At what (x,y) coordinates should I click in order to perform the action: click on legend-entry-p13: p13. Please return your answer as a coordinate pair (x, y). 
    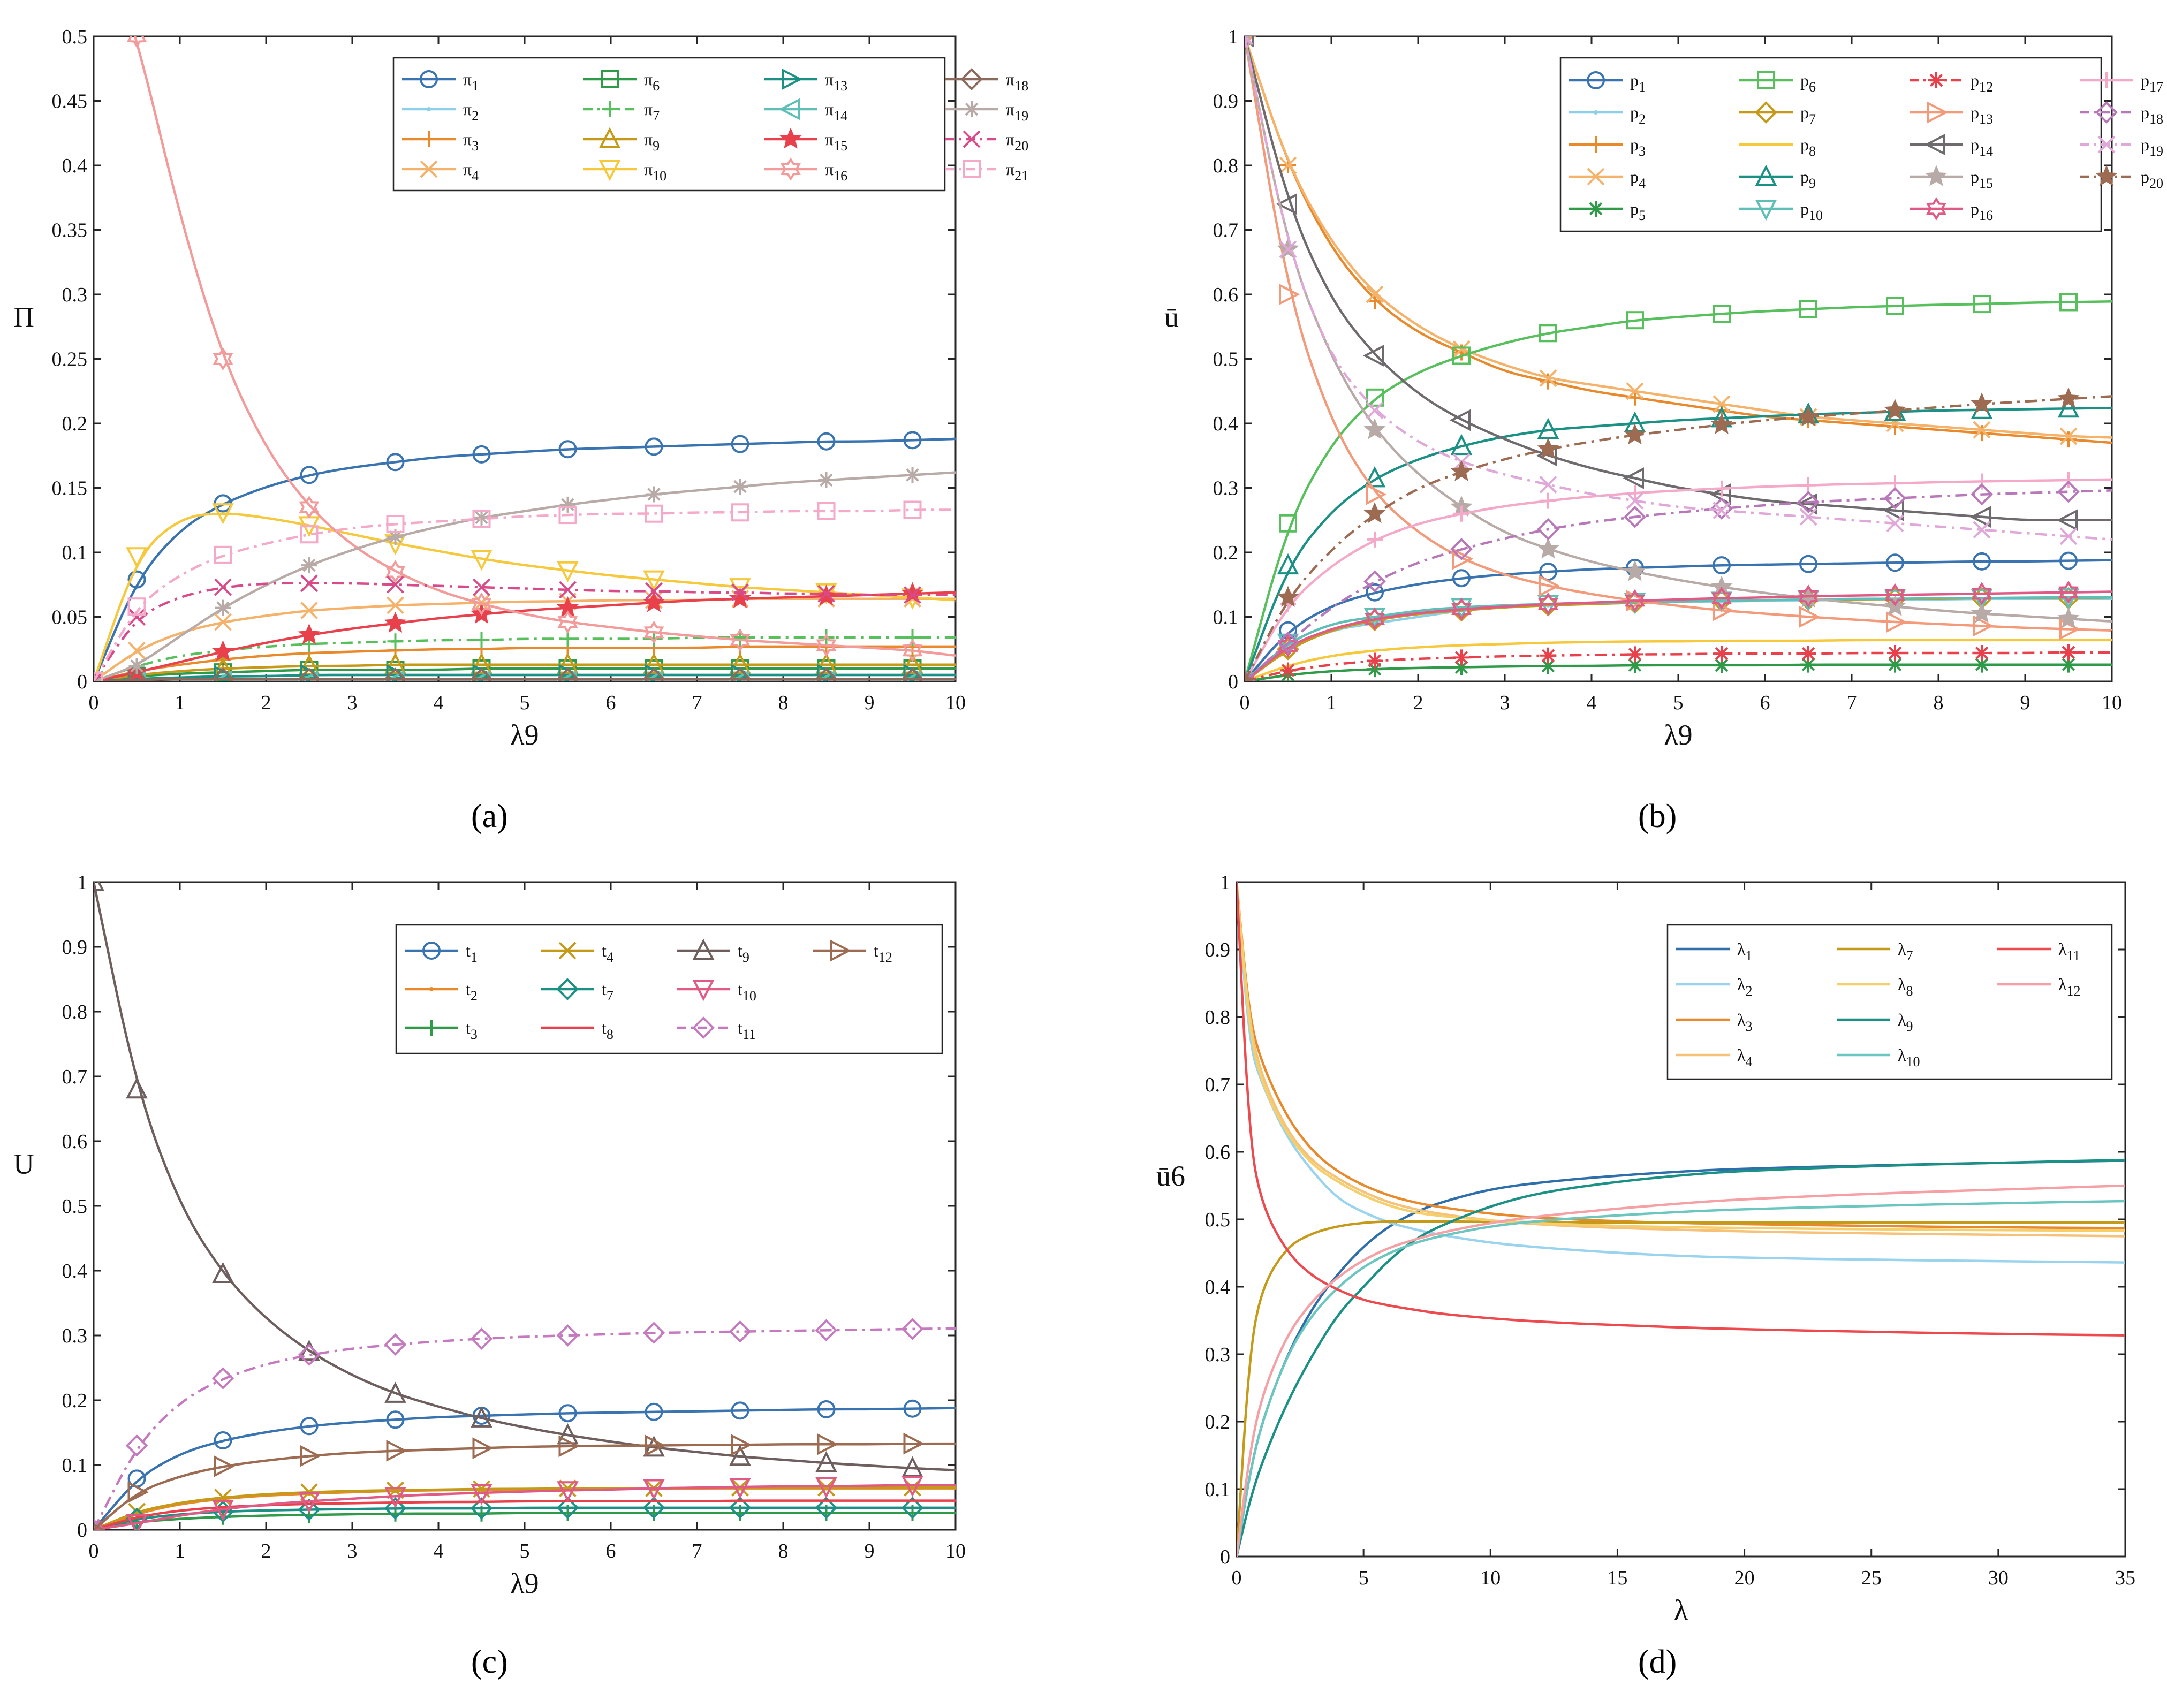
    Looking at the image, I should click on (1951, 114).